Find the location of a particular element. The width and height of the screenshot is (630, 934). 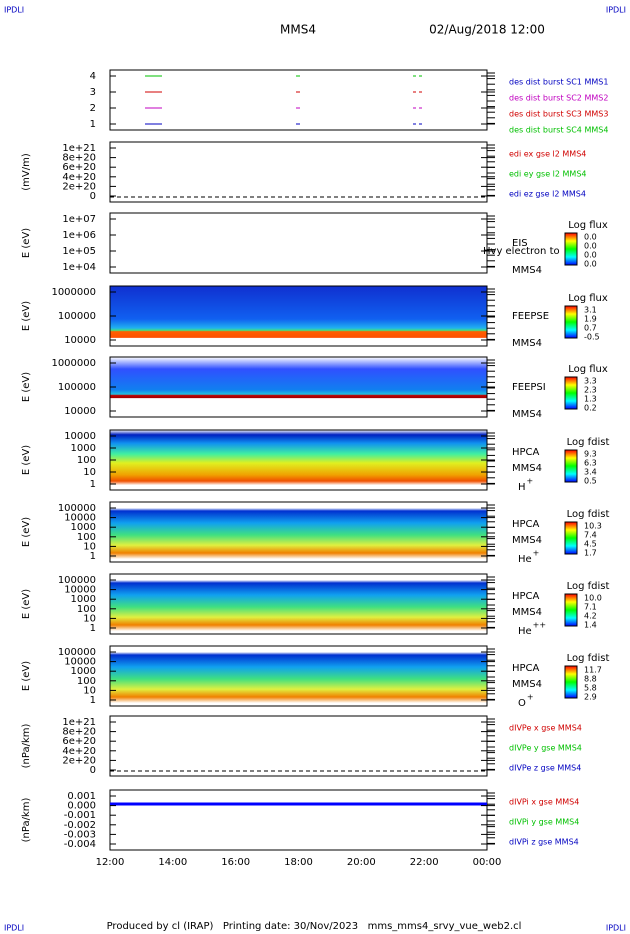

legend-entry: dIVPi y gse MMS4 is located at coordinates (544, 822).